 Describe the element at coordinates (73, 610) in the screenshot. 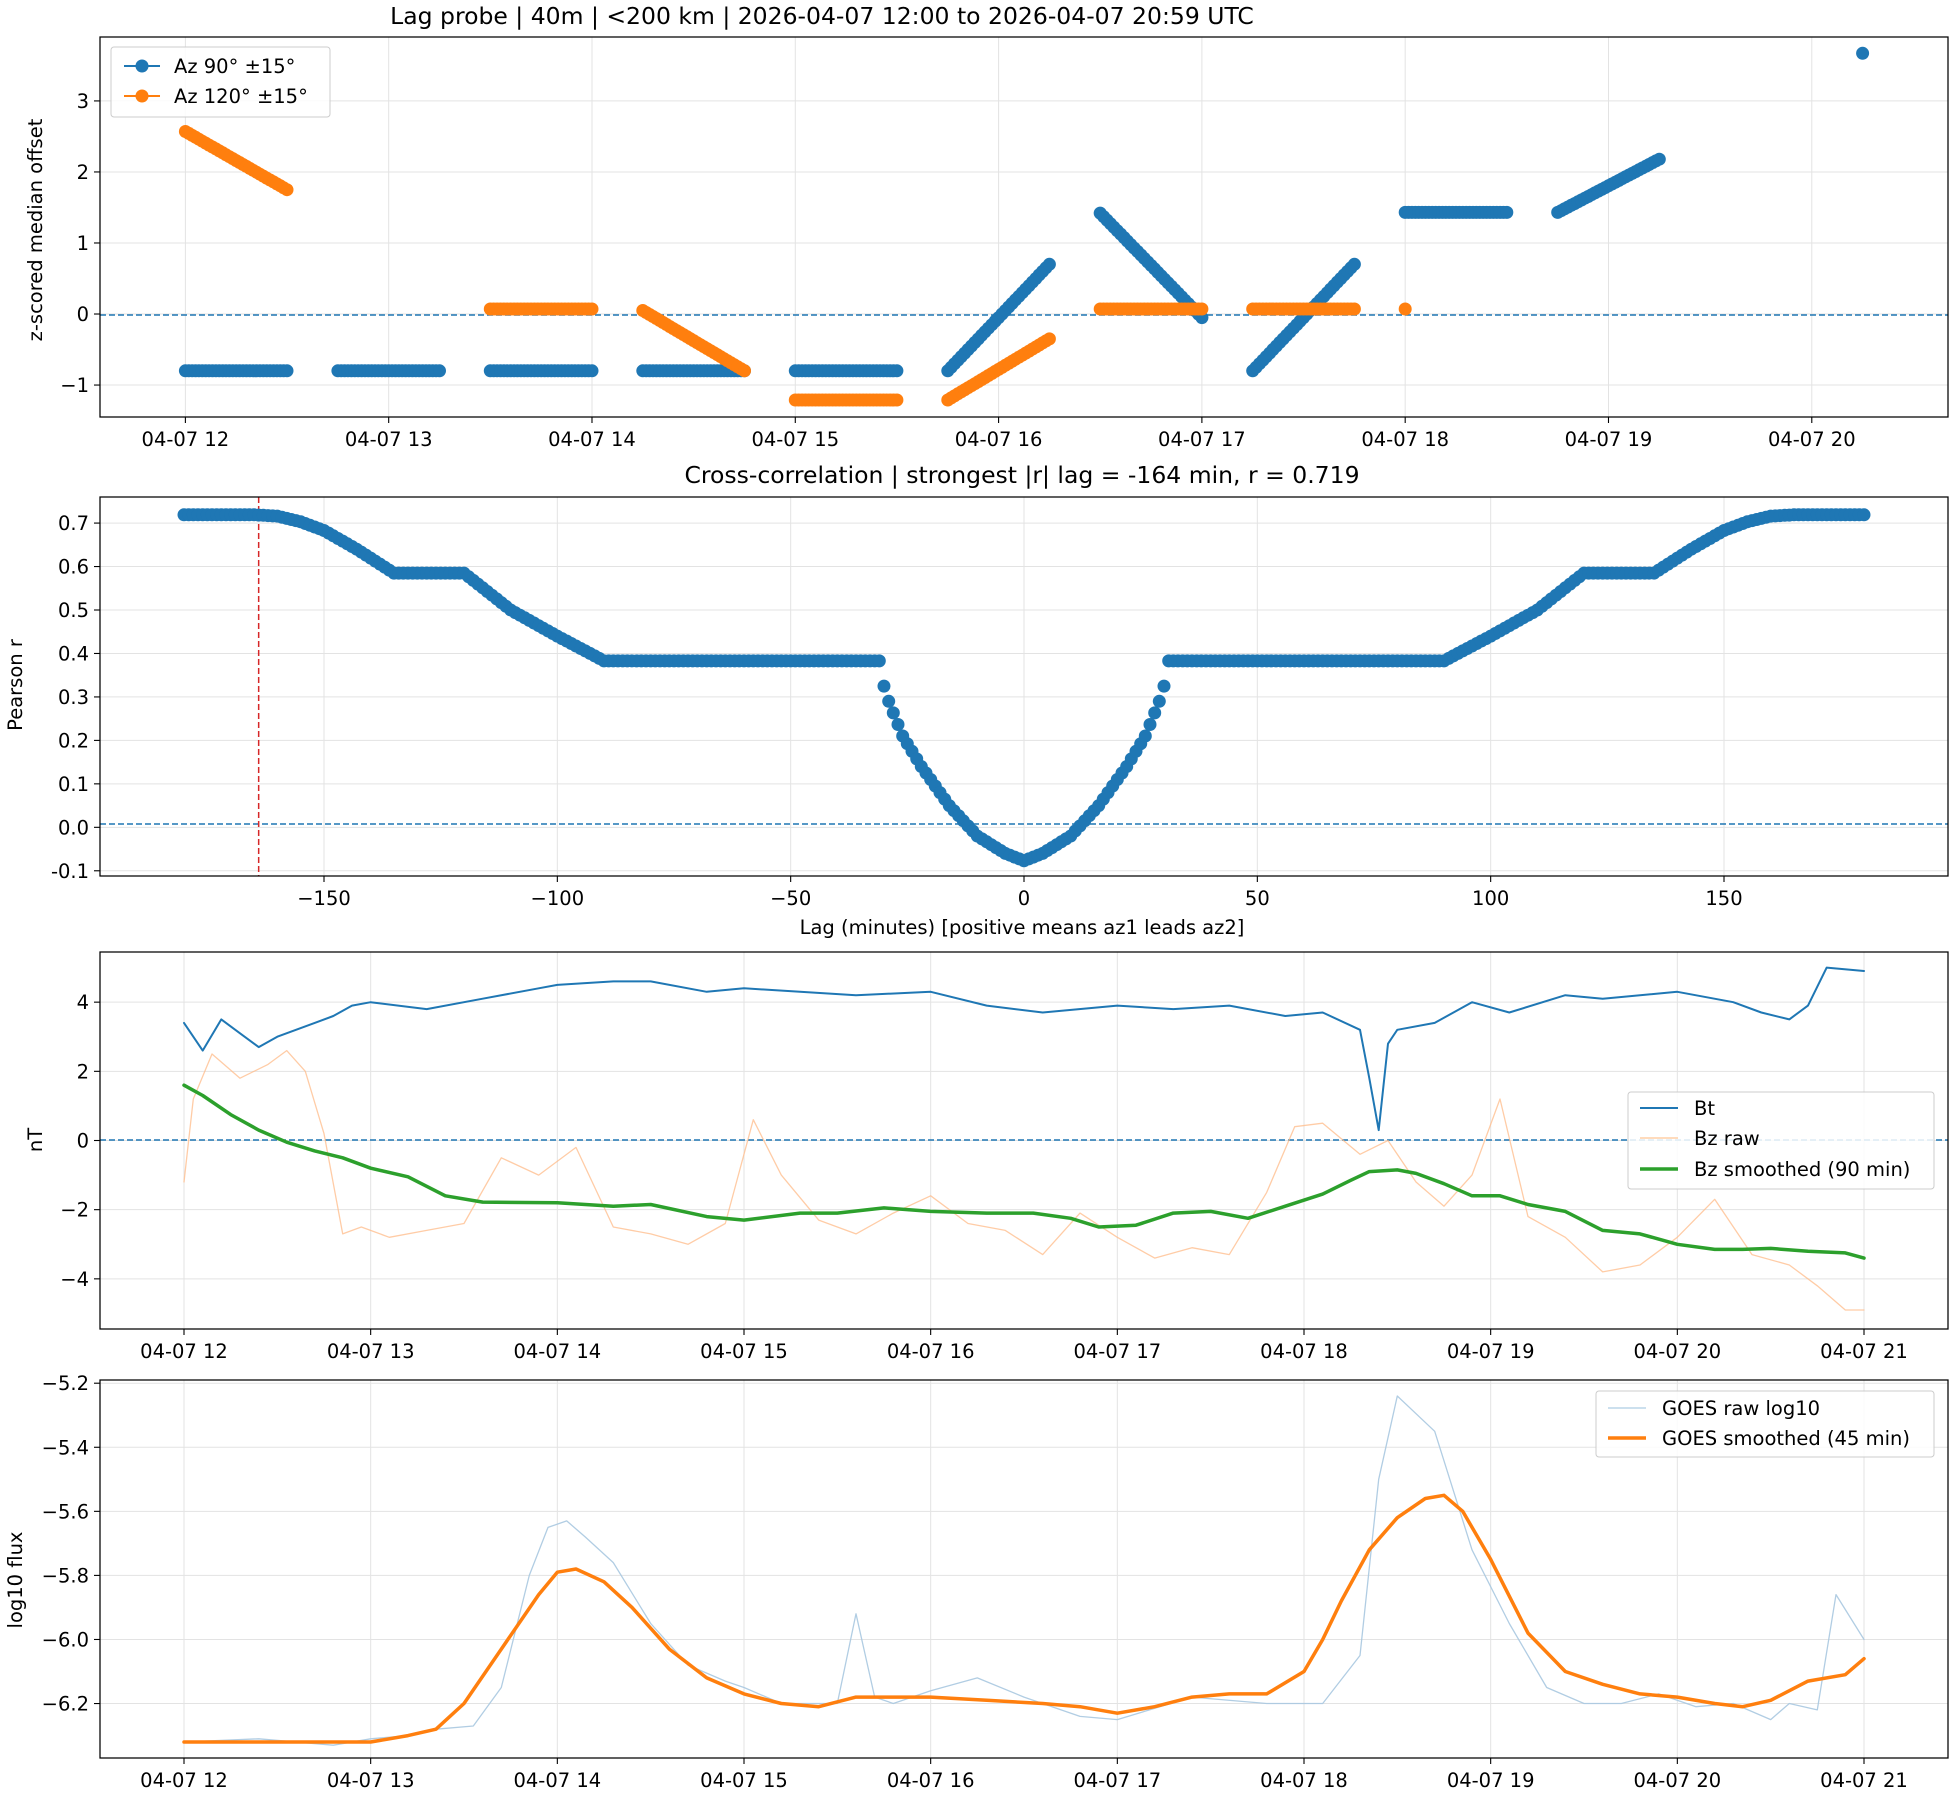

I see `y-tick-label: 0.5` at that location.